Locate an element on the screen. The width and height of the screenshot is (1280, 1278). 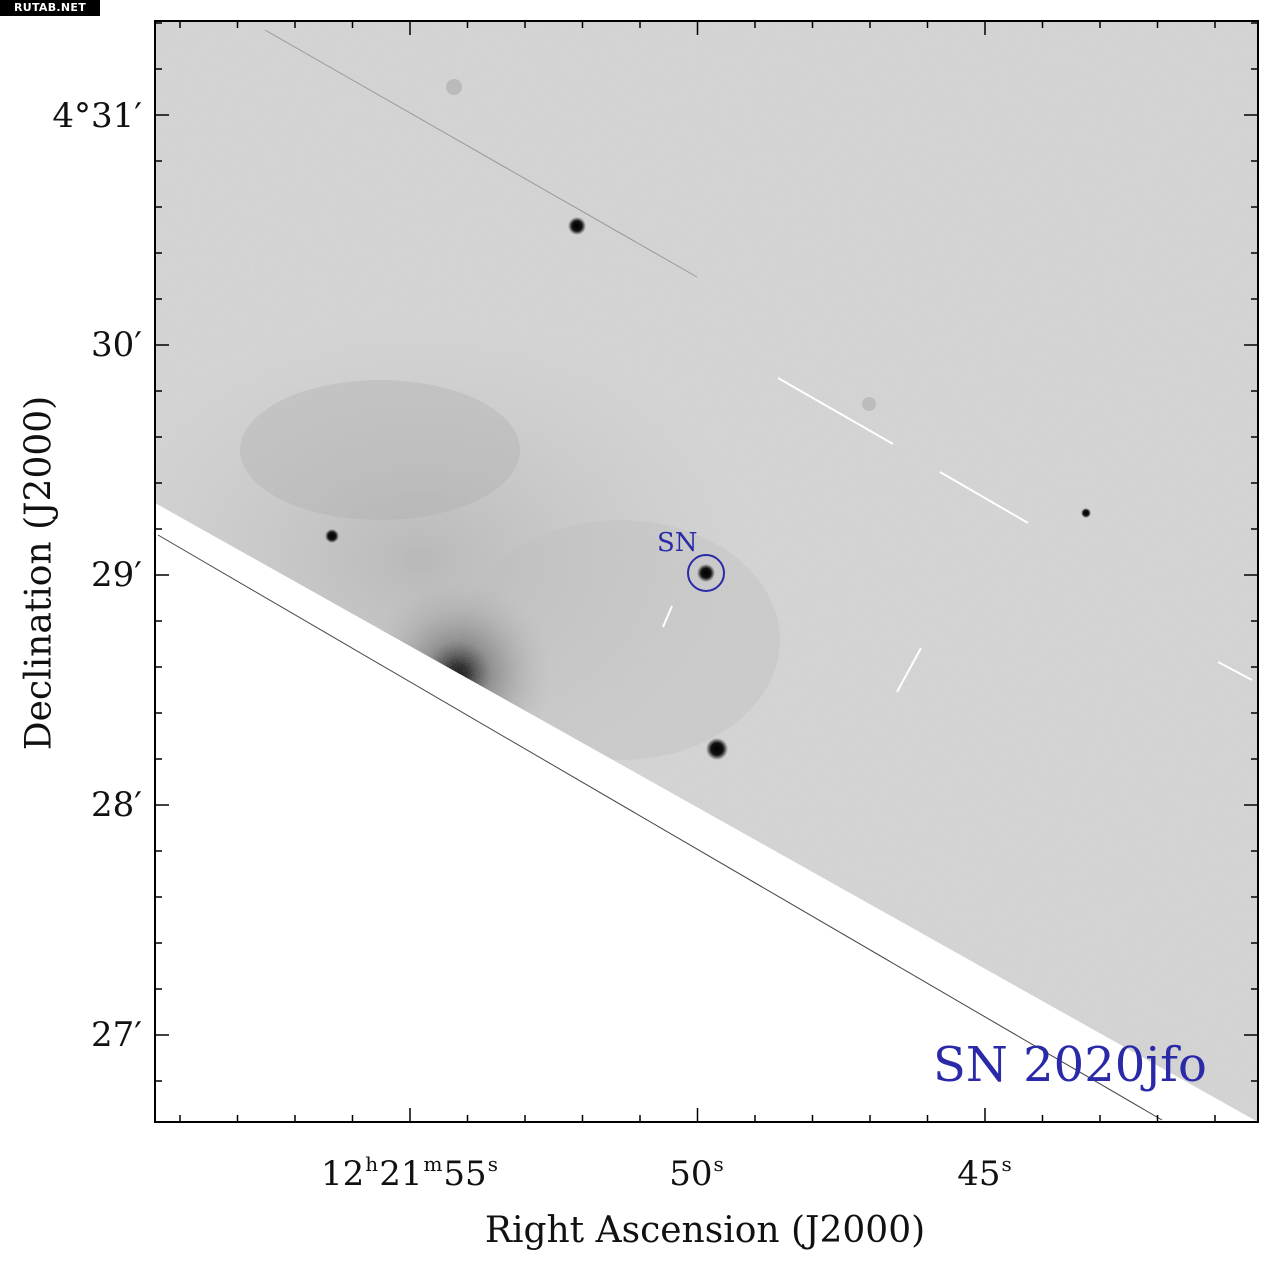
object-name-label: SN 2020jfo is located at coordinates (1070, 1065).